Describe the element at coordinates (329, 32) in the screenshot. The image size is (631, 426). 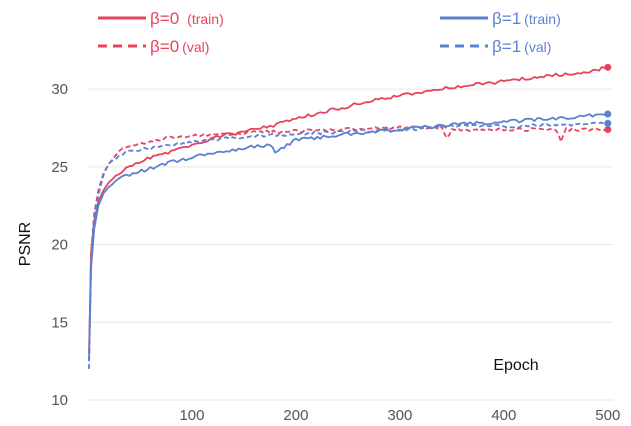
I see `legend: β=0 (train) β=0 (val) β=1 (train) β=1 (val)` at that location.